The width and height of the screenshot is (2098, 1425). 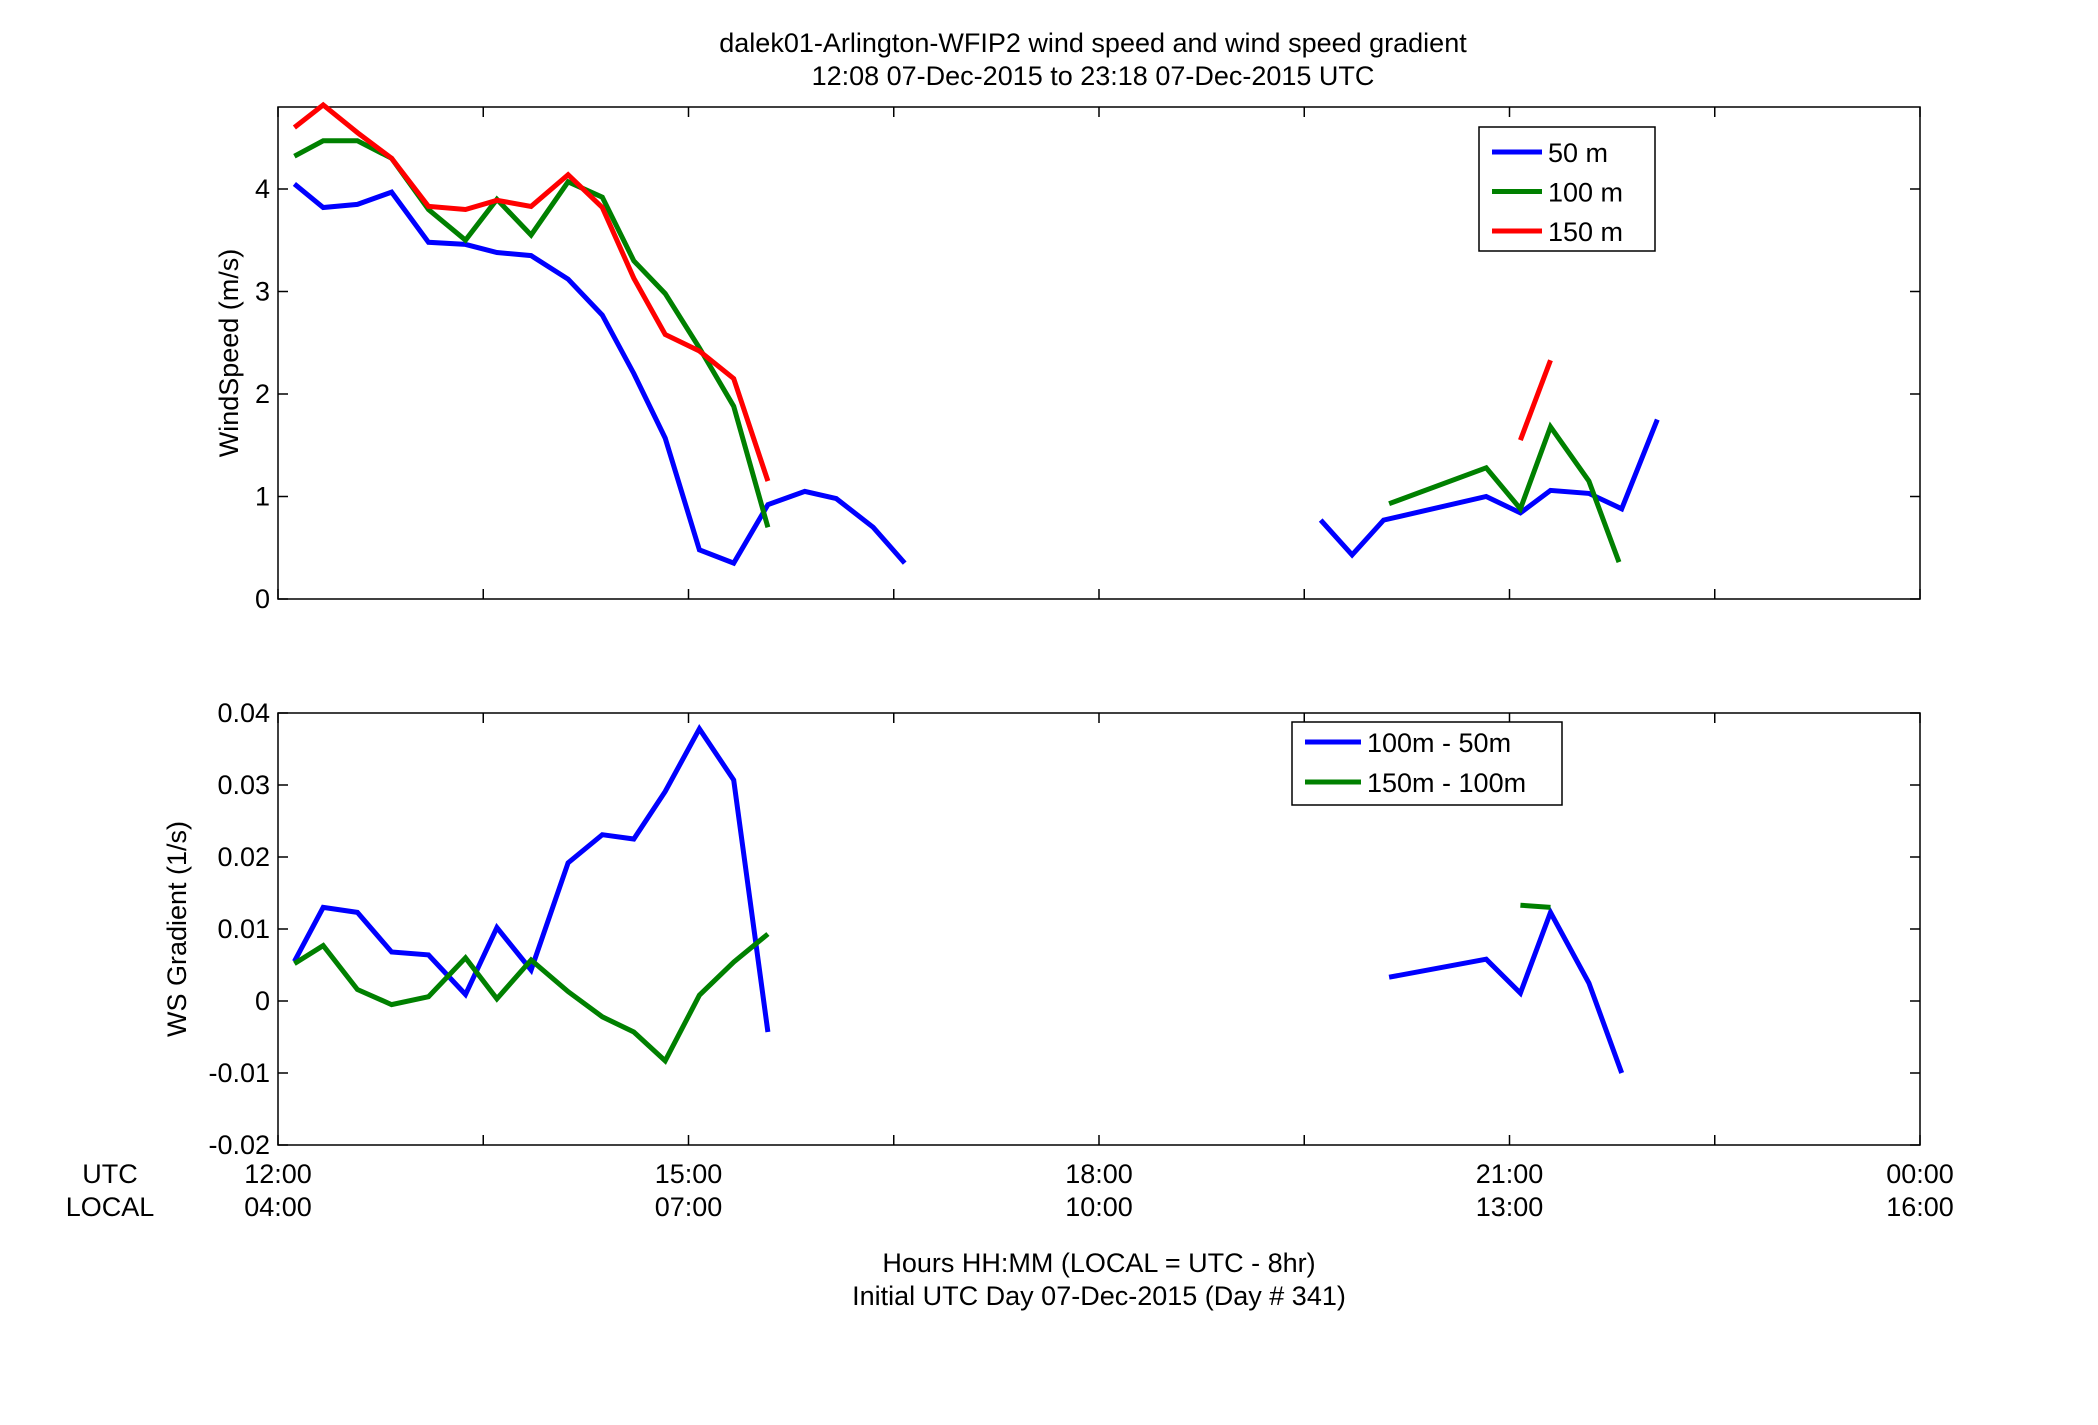 I want to click on xtick-label-utc: 15:00, so click(x=689, y=1174).